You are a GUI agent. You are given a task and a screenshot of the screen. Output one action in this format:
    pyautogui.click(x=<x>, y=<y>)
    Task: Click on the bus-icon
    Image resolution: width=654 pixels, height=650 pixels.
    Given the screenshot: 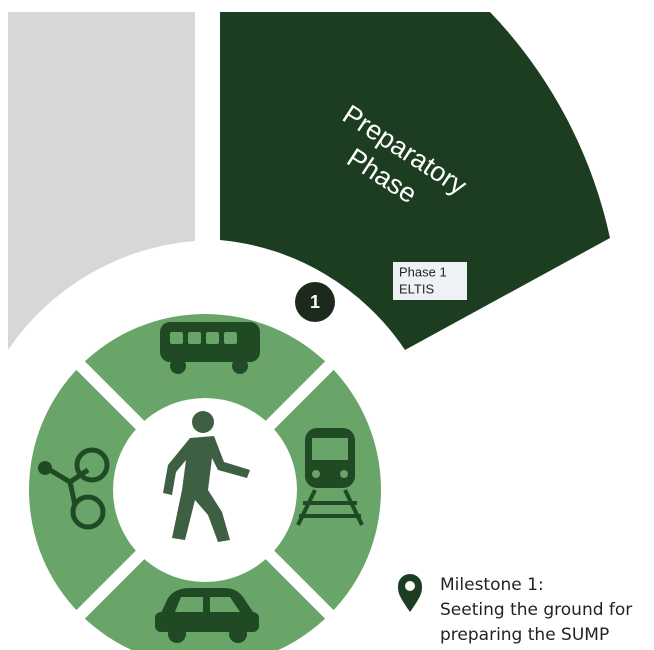 What is the action you would take?
    pyautogui.click(x=210, y=348)
    